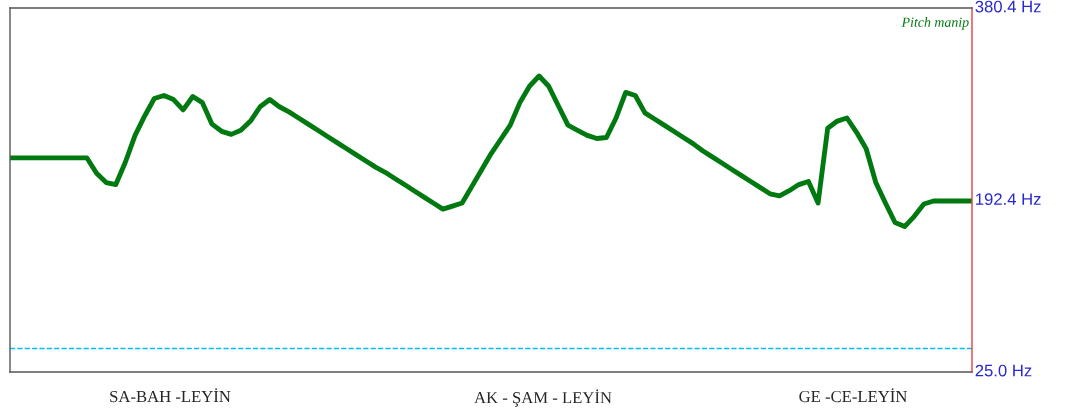 The width and height of the screenshot is (1090, 414). What do you see at coordinates (935, 23) in the screenshot?
I see `annotation: Pitch manip` at bounding box center [935, 23].